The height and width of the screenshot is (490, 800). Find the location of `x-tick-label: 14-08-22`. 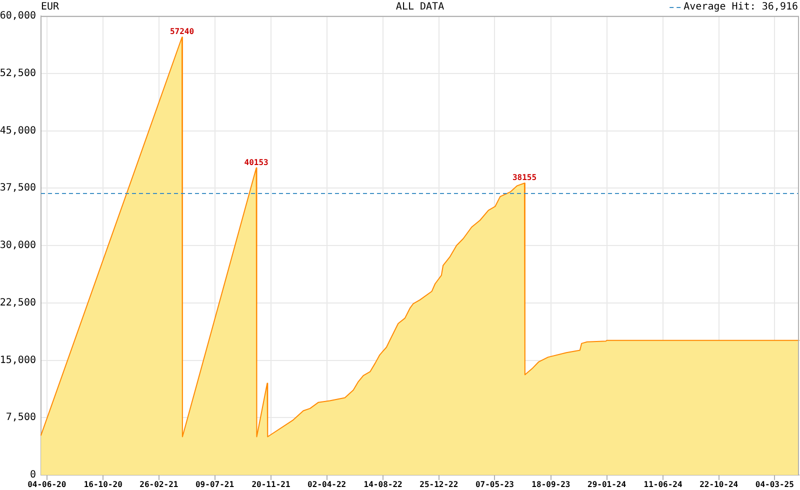

x-tick-label: 14-08-22 is located at coordinates (383, 484).